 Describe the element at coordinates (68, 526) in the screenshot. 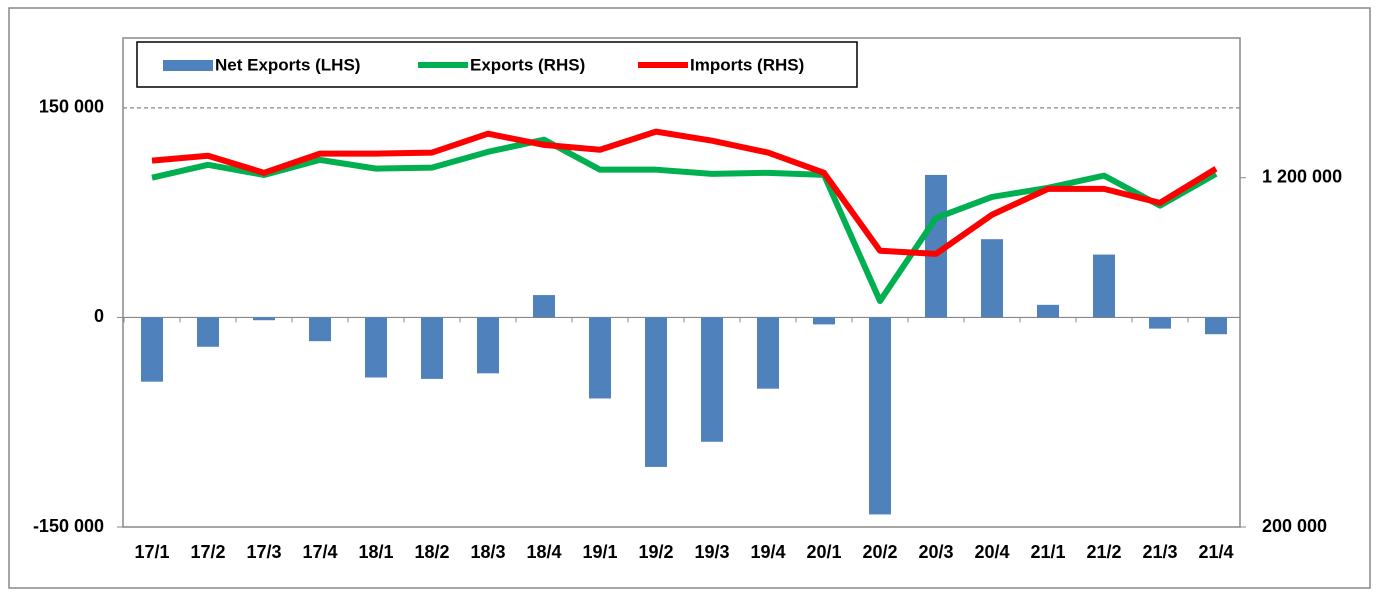

I see `y-tick-label: -150 000` at that location.